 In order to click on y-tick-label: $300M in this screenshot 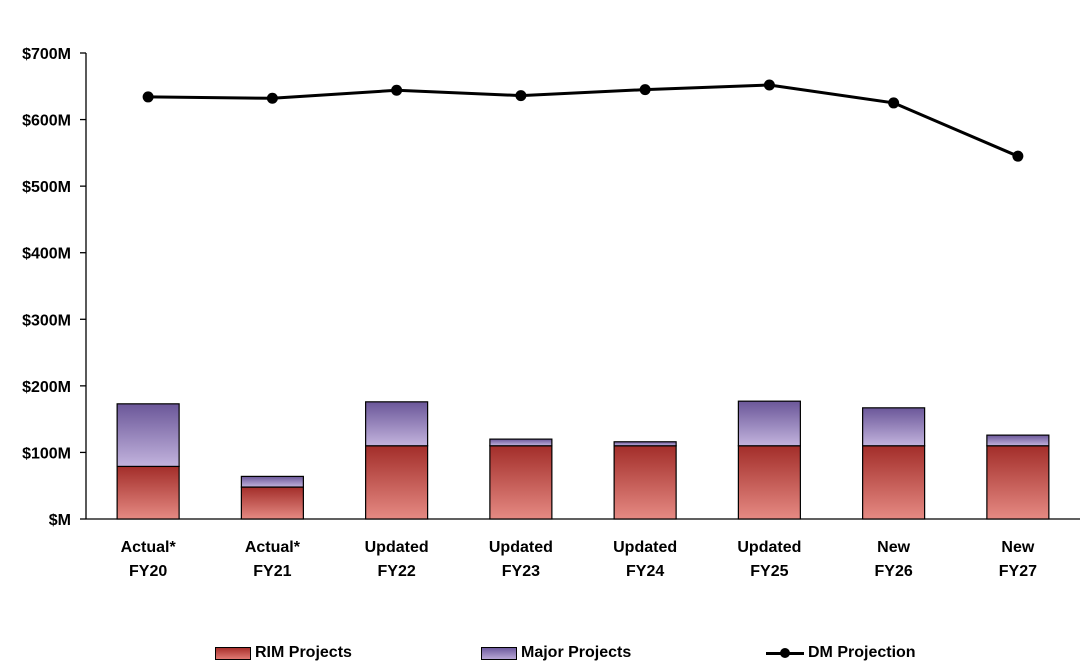, I will do `click(46, 320)`.